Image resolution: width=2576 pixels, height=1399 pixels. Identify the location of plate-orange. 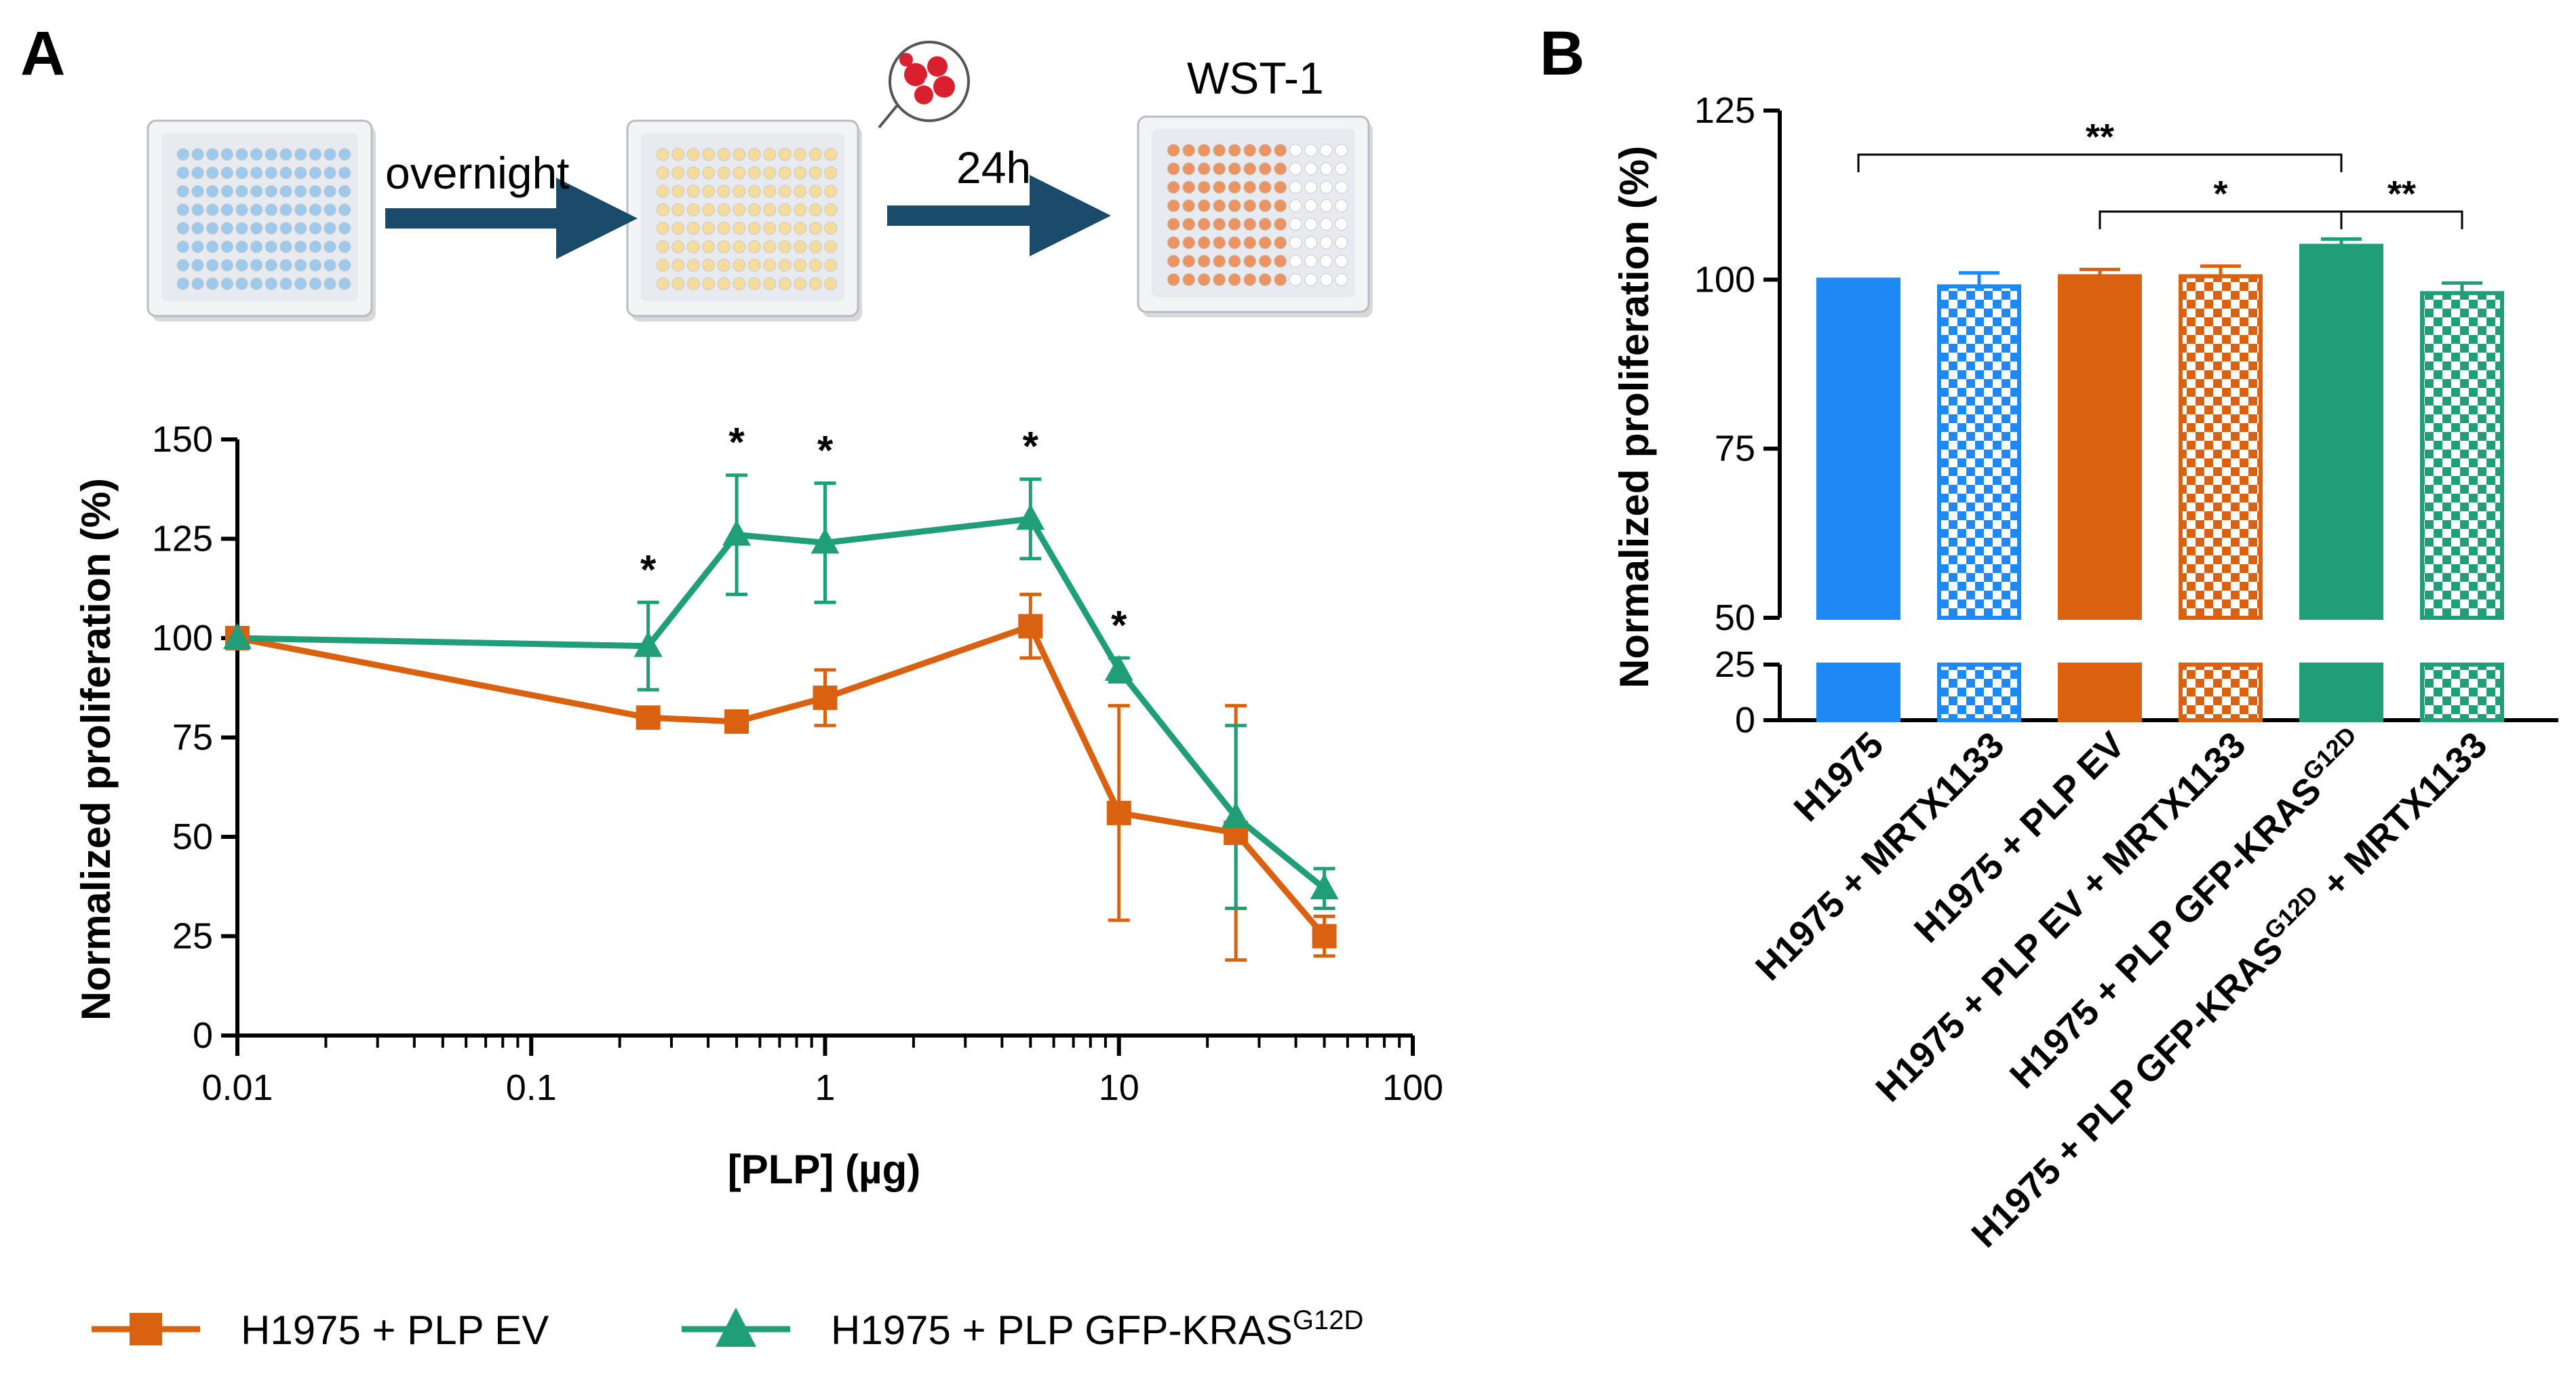
(1255, 216).